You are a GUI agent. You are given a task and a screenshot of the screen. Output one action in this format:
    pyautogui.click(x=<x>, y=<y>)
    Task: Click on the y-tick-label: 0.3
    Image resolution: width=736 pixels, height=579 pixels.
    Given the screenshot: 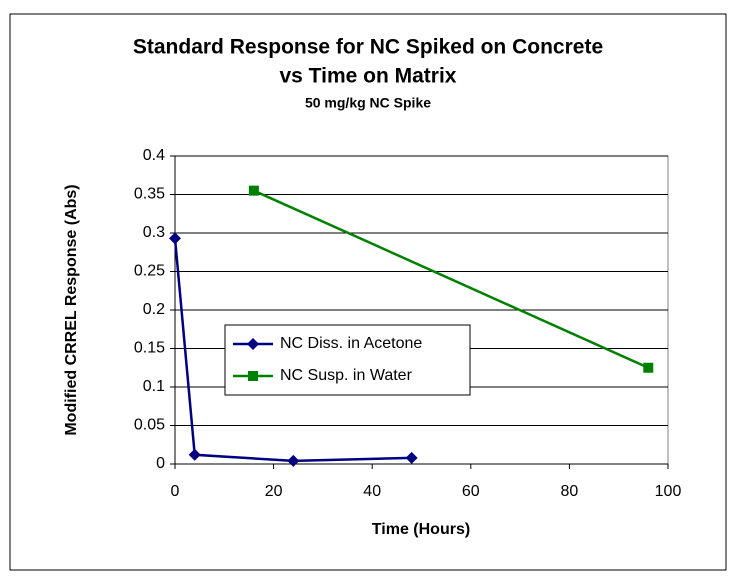 What is the action you would take?
    pyautogui.click(x=154, y=232)
    